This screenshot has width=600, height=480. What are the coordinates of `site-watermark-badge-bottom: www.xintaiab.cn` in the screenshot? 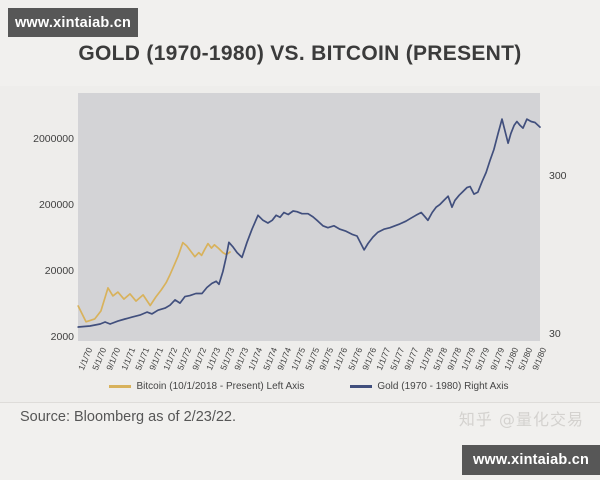 It's located at (531, 460).